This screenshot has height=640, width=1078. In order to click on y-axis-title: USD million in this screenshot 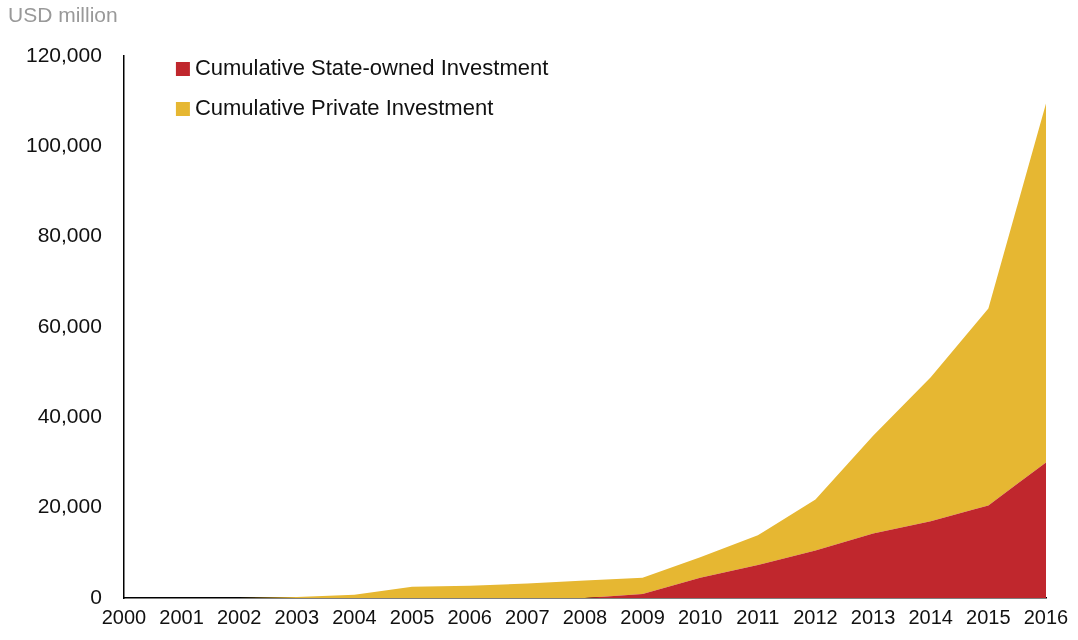, I will do `click(63, 15)`.